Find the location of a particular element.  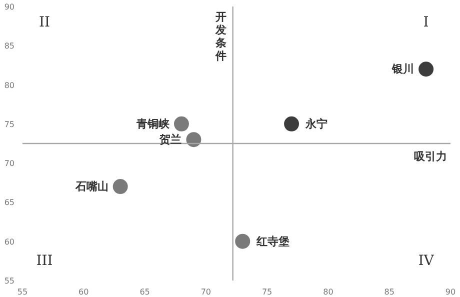

x-tick-label: 75 is located at coordinates (267, 292).